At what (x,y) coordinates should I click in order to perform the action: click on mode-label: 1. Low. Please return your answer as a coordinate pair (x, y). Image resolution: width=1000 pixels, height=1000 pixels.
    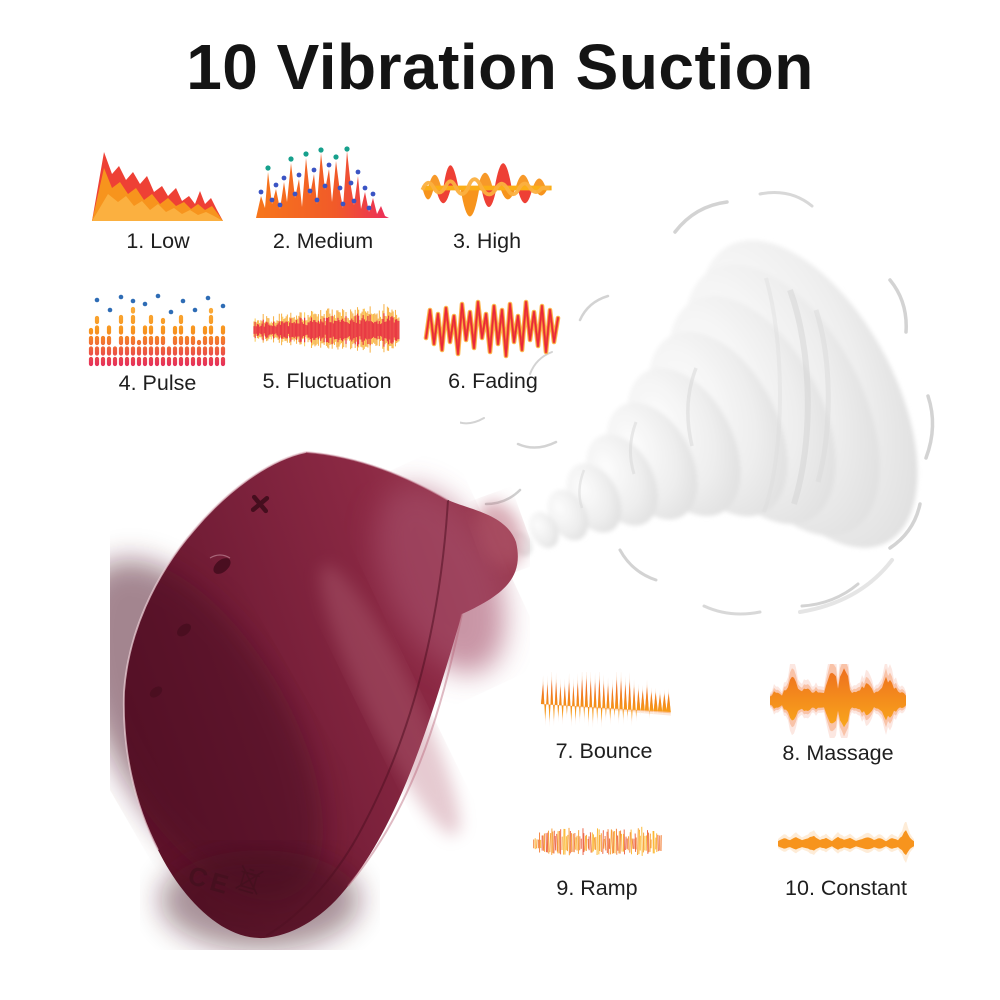
    Looking at the image, I should click on (158, 241).